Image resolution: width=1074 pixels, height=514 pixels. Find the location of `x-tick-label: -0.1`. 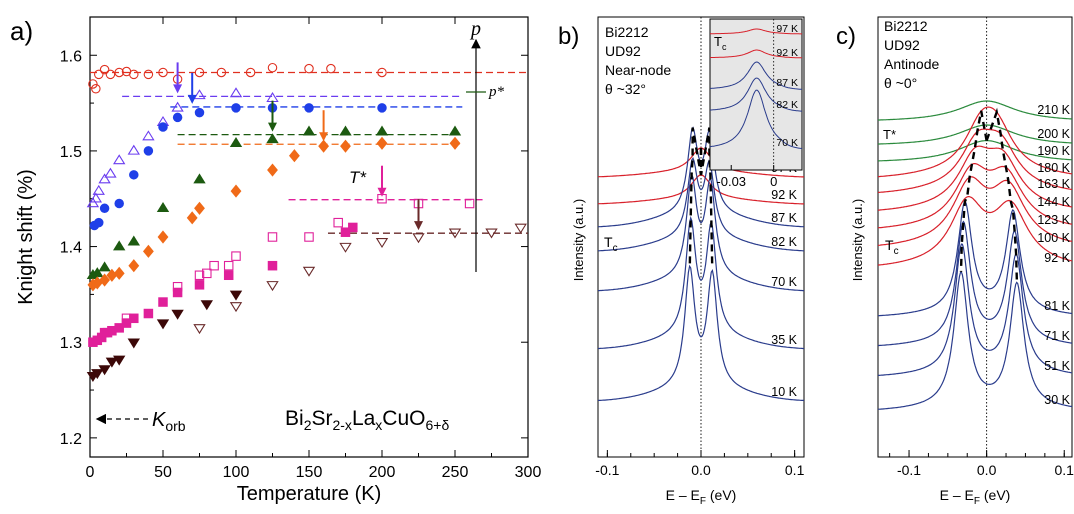

x-tick-label: -0.1 is located at coordinates (909, 470).